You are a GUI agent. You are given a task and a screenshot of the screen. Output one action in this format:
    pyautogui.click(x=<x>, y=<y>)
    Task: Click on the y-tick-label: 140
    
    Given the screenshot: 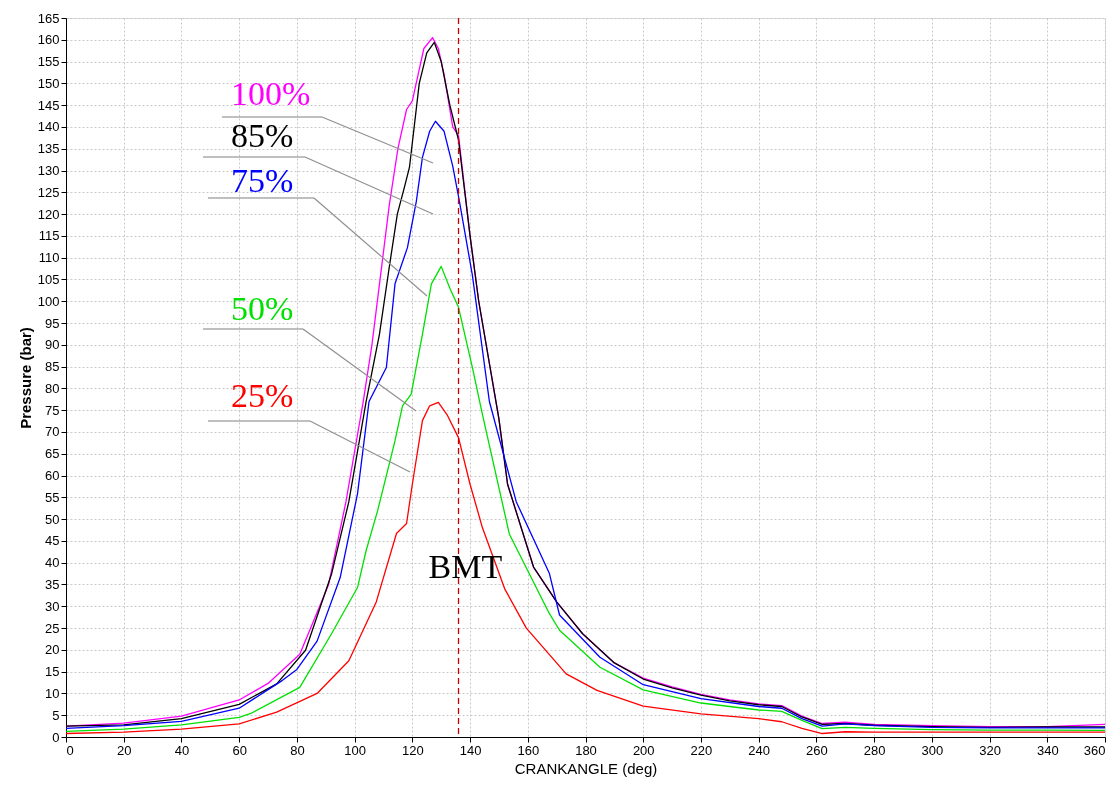 What is the action you would take?
    pyautogui.click(x=48, y=127)
    